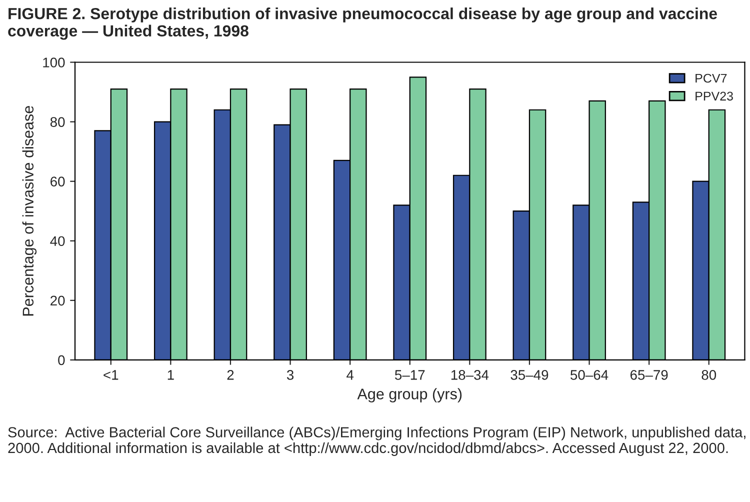 The height and width of the screenshot is (502, 750). I want to click on y-tick-label: 40, so click(57, 241).